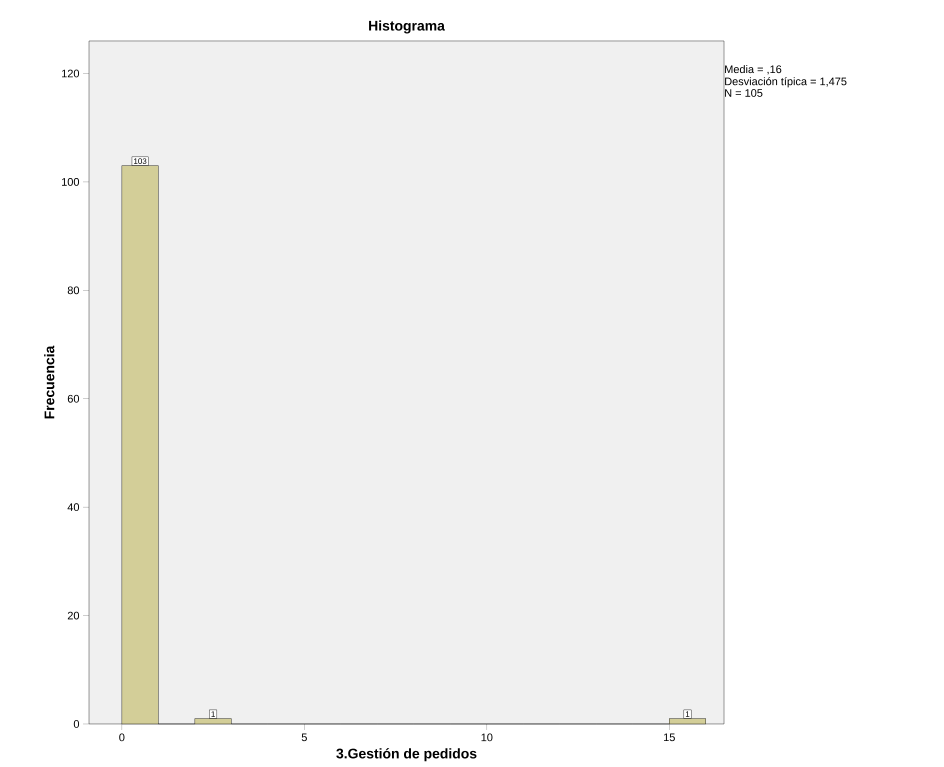 This screenshot has width=944, height=767. I want to click on y-tick-label: 80, so click(74, 290).